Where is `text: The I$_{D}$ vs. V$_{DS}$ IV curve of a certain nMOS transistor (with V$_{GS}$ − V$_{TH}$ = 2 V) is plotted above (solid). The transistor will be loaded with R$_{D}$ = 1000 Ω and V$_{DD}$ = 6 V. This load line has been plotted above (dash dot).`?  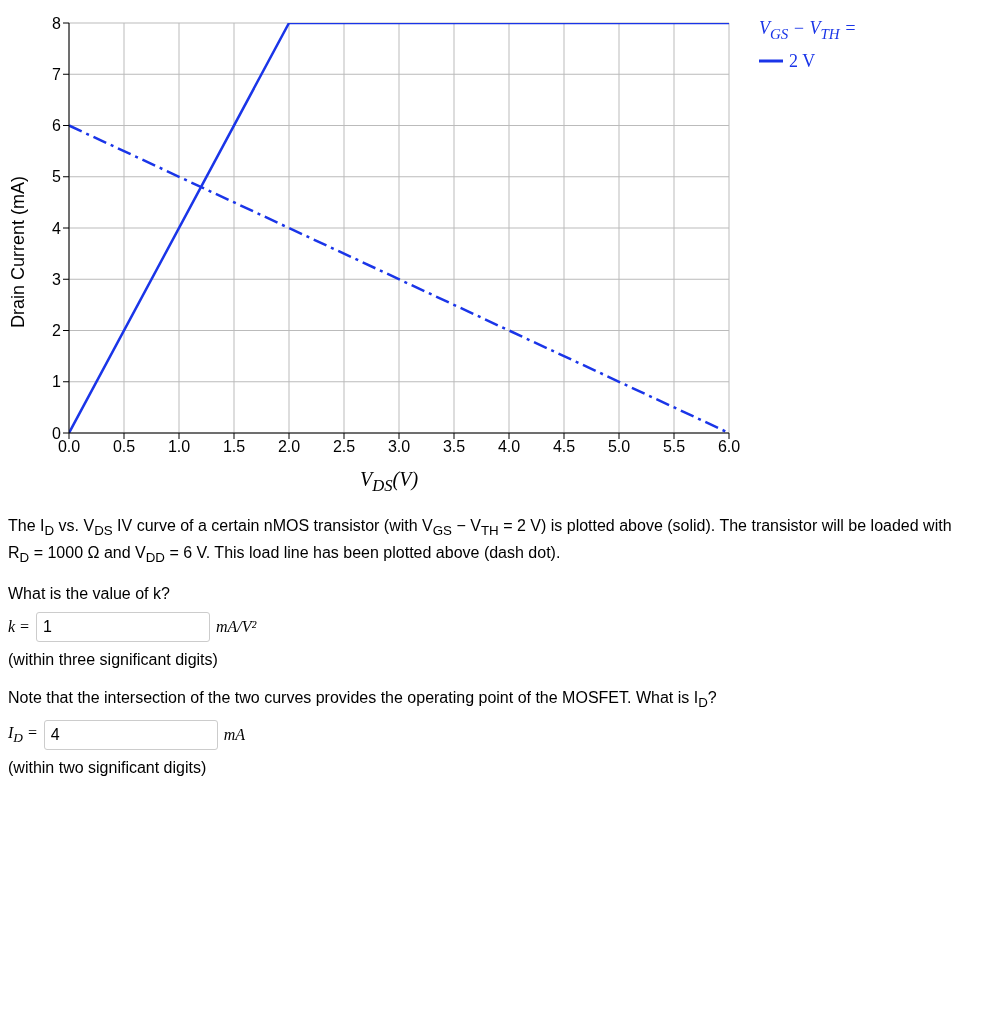 text: The I$_{D}$ vs. V$_{DS}$ IV curve of a certain nMOS transistor (with V$_{GS}$ − V$_{TH}$ = 2 V) is plotted above (solid). The transistor will be loaded with R$_{D}$ = 1000 Ω and V$_{DD}$ = 6 V. This load line has been plotted above (dash dot). is located at coordinates (480, 541).